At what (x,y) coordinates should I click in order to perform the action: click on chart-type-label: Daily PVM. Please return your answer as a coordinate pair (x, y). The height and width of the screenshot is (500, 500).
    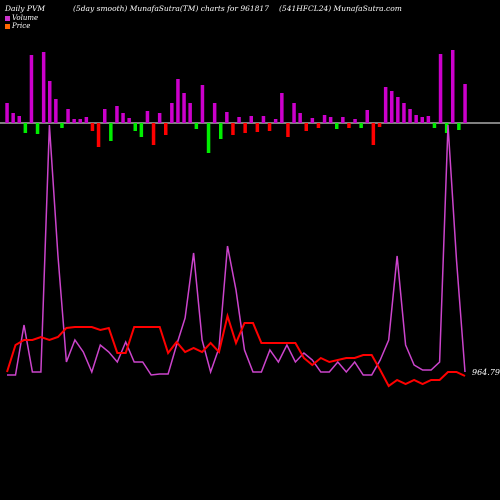
    Looking at the image, I should click on (25, 8).